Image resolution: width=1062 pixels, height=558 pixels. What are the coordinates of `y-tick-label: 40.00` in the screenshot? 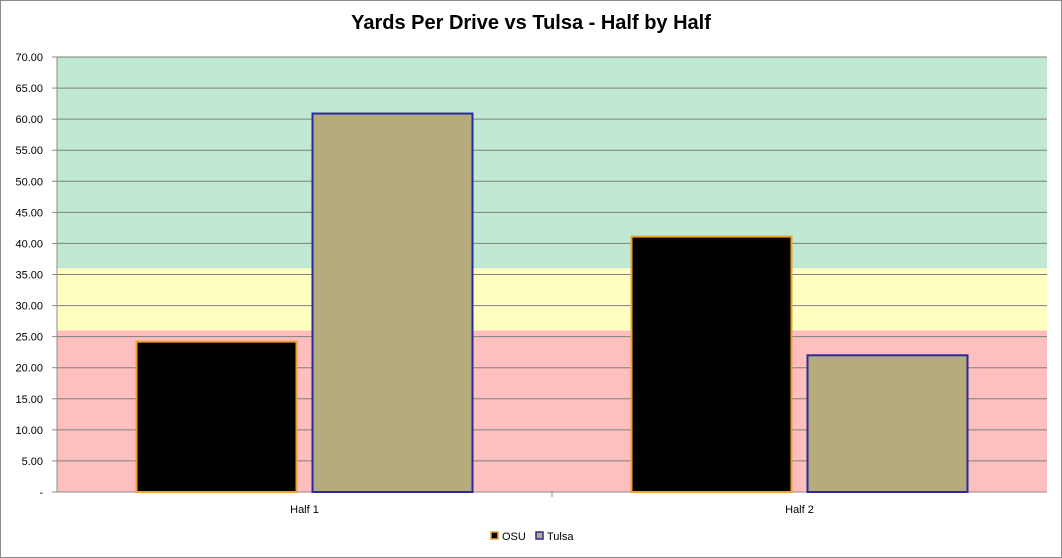 It's located at (29, 244).